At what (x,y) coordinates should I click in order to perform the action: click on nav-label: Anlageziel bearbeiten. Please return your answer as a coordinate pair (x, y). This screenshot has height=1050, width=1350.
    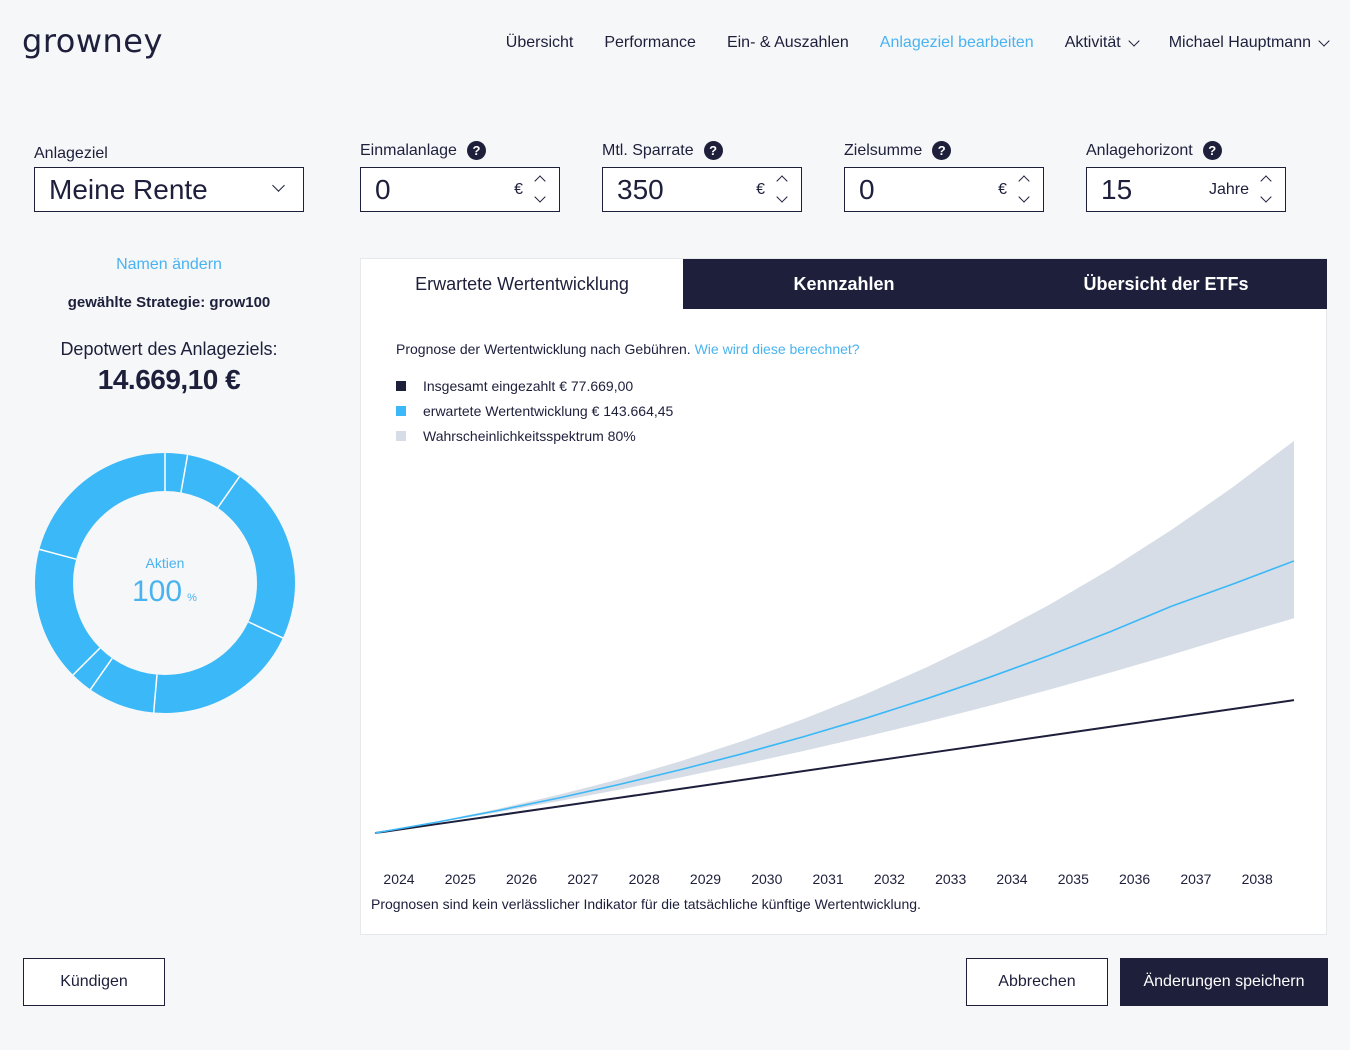
    Looking at the image, I should click on (956, 42).